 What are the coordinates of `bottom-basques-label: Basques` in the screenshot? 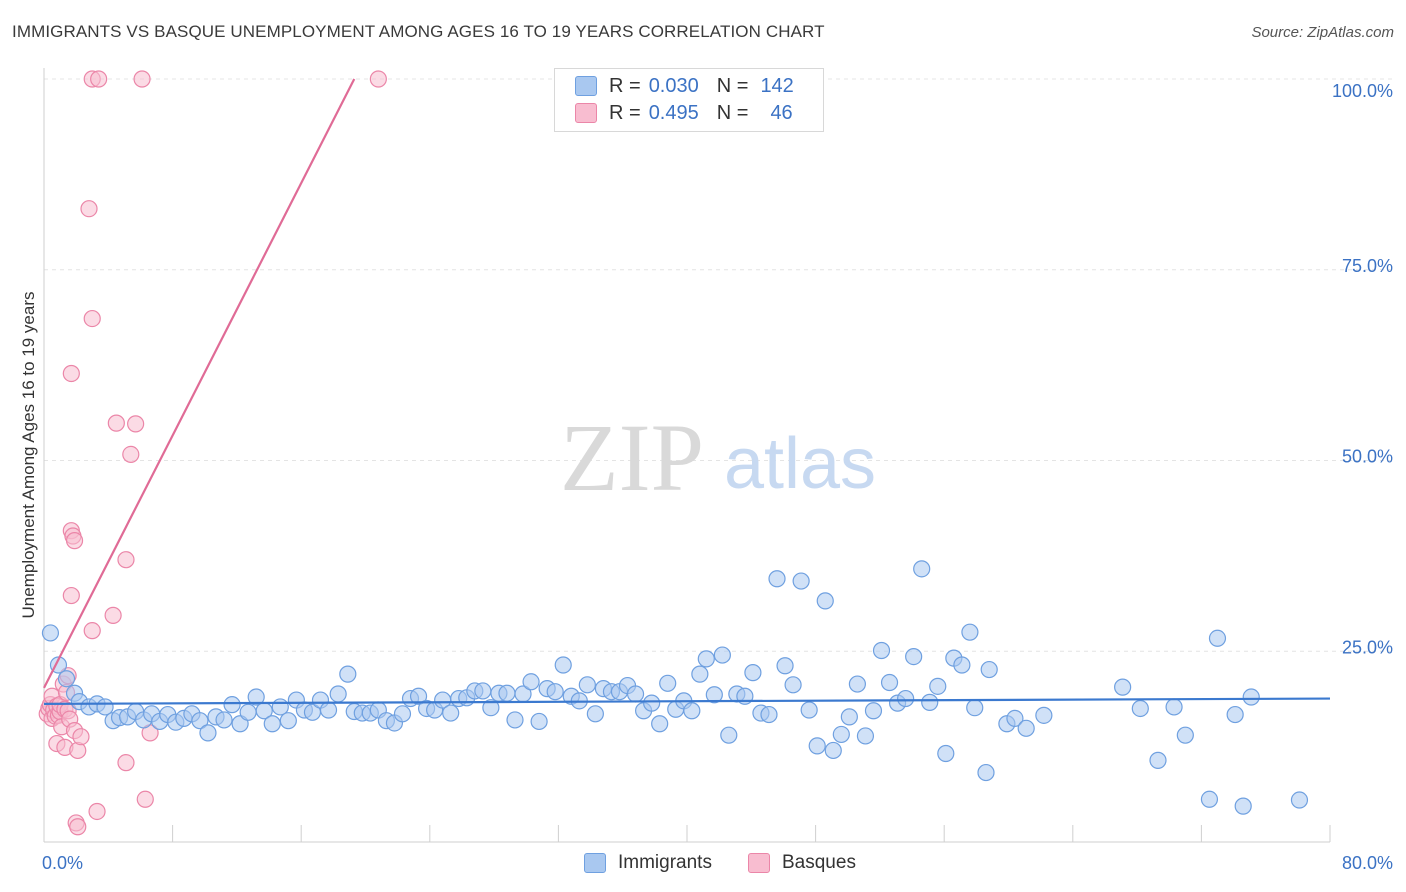 It's located at (819, 862).